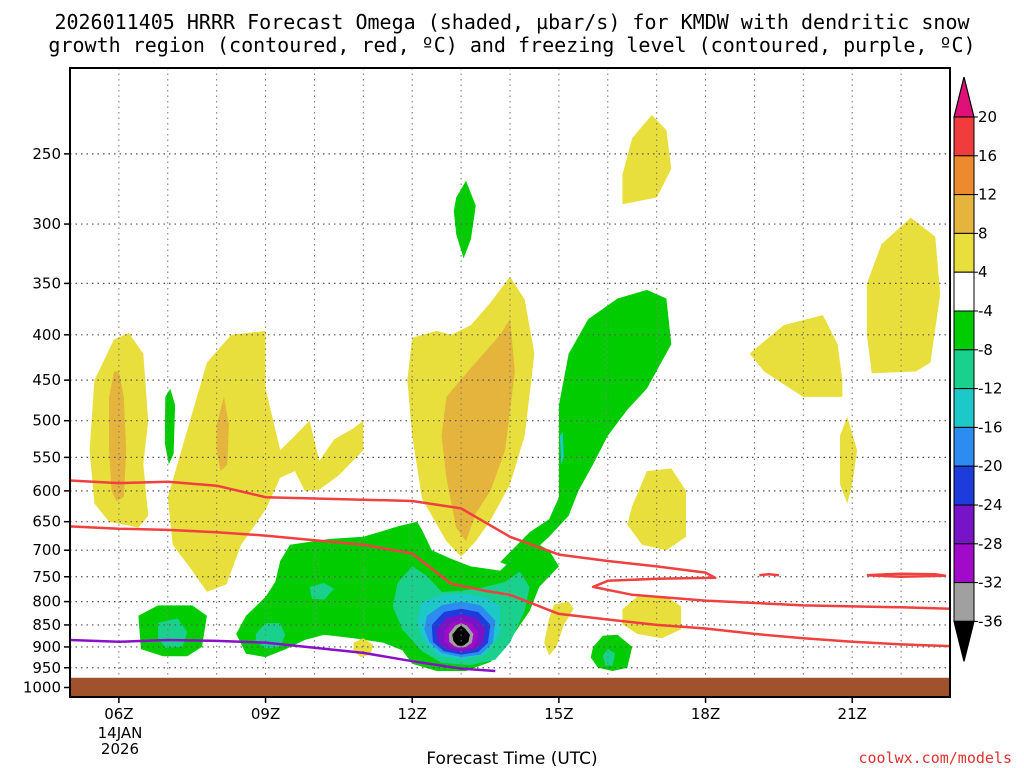 This screenshot has width=1024, height=768. I want to click on y-tick-label-500: 500, so click(46, 421).